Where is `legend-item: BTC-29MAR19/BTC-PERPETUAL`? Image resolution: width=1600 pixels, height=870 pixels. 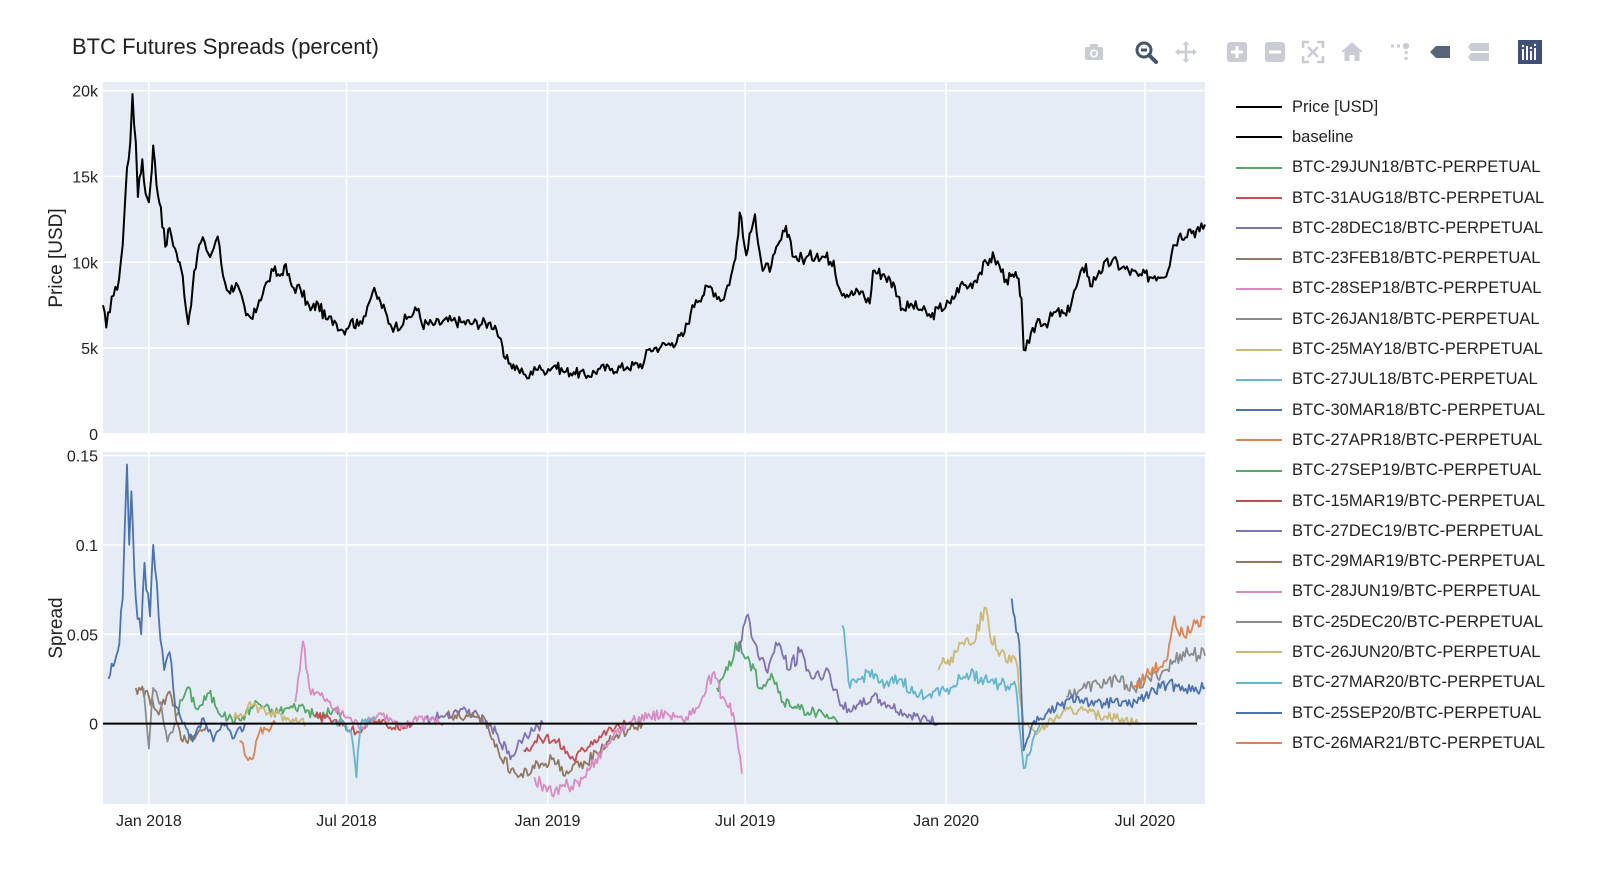 legend-item: BTC-29MAR19/BTC-PERPETUAL is located at coordinates (1412, 561).